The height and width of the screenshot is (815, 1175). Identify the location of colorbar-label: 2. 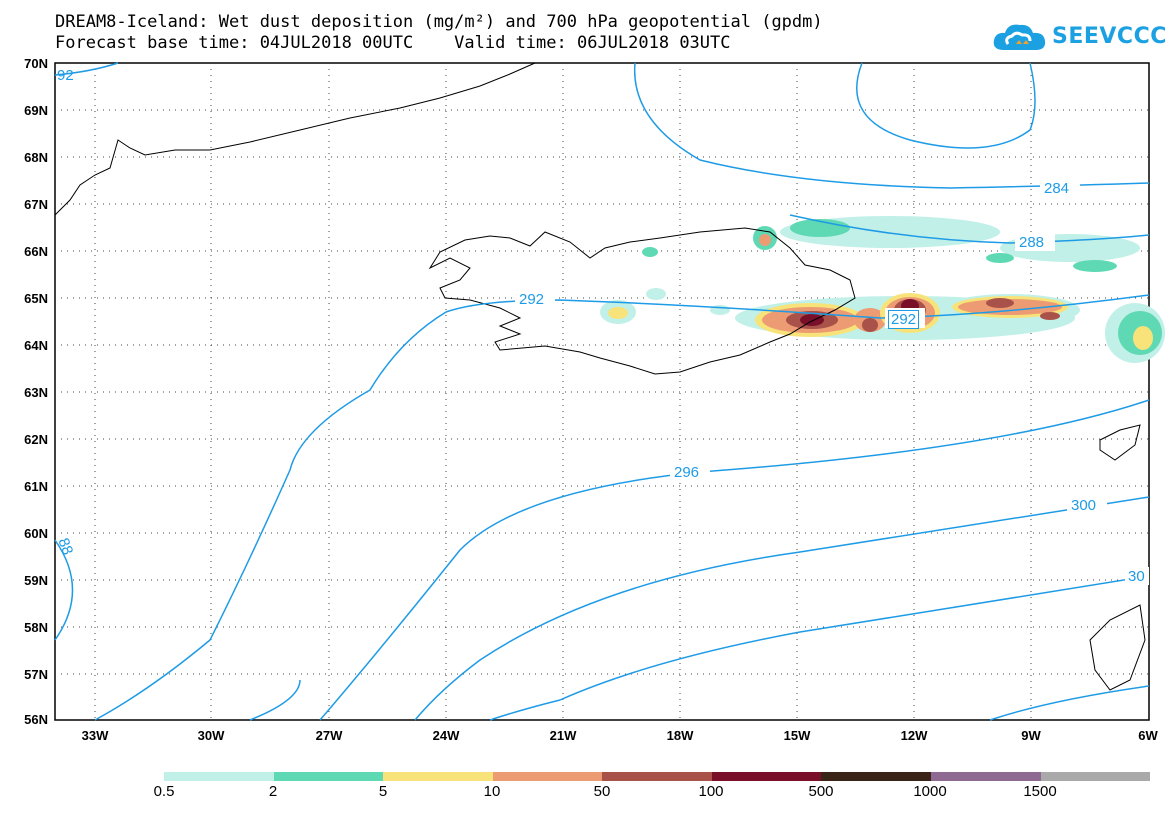
(273, 791).